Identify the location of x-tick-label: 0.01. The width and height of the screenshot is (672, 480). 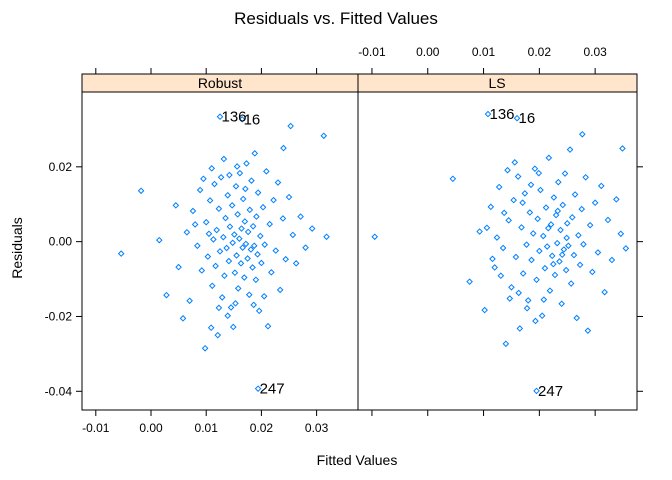
(484, 52).